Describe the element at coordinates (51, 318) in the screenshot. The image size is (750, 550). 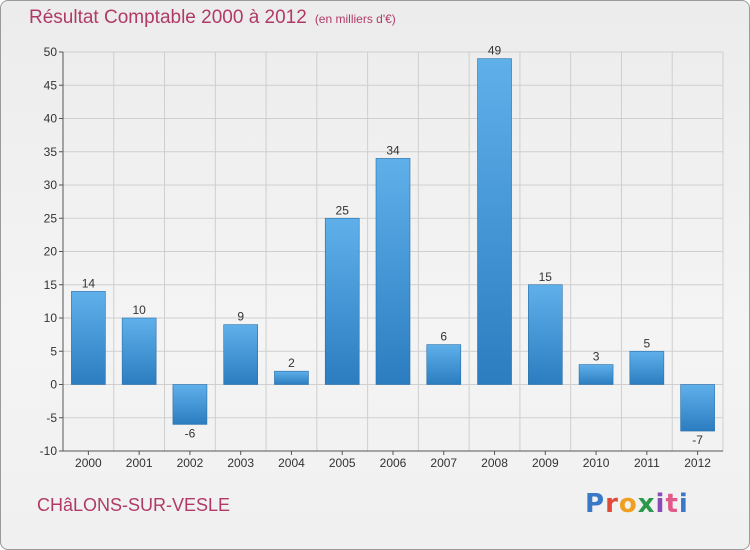
I see `y-tick-label: 10` at that location.